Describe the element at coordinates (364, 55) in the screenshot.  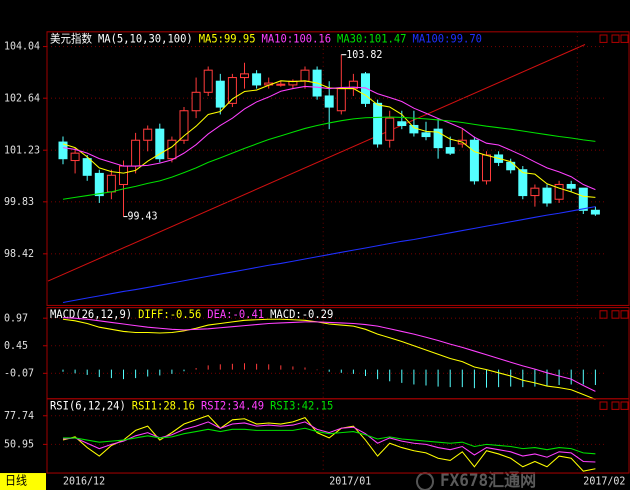
I see `annotation: 103.82` at that location.